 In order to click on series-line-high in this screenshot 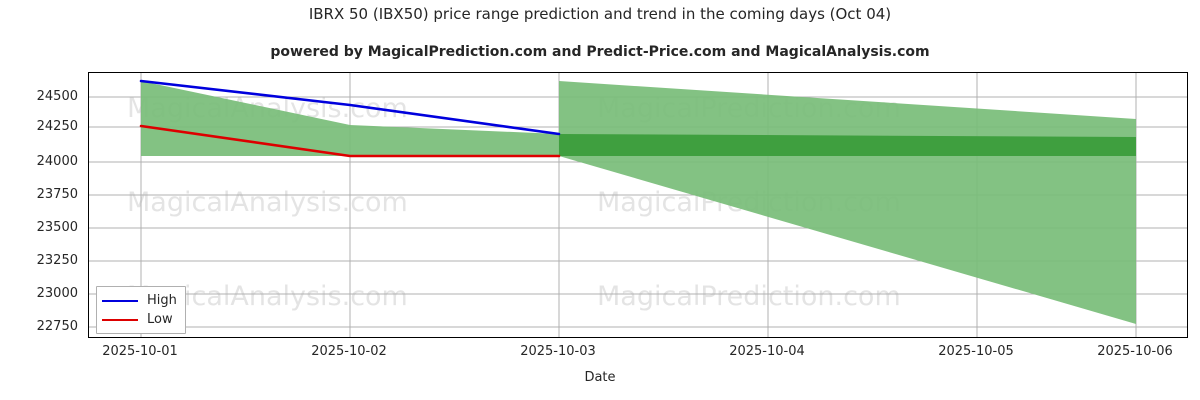, I will do `click(350, 107)`.